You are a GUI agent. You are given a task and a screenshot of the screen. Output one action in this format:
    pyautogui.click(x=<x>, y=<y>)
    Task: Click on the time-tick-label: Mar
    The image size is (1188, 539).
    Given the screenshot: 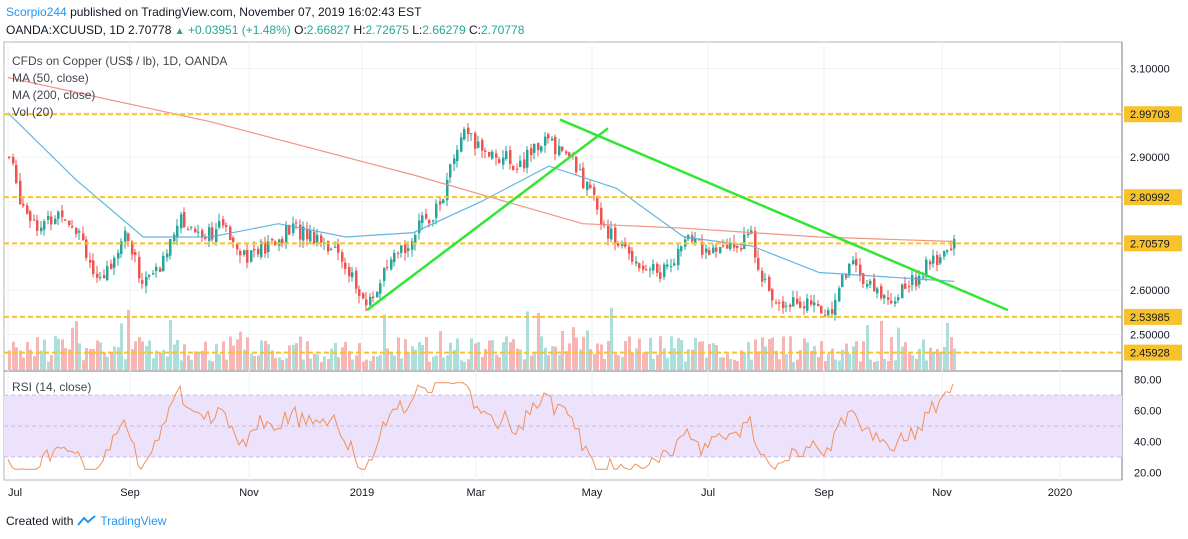 What is the action you would take?
    pyautogui.click(x=476, y=493)
    